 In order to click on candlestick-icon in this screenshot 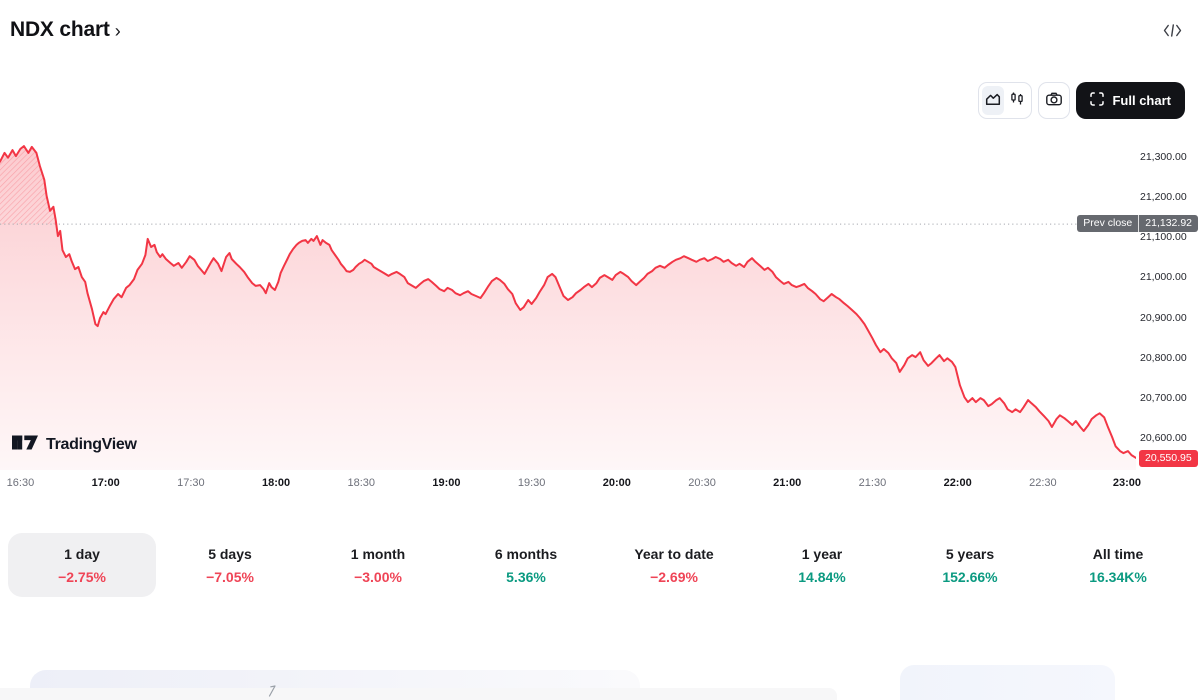, I will do `click(1017, 100)`.